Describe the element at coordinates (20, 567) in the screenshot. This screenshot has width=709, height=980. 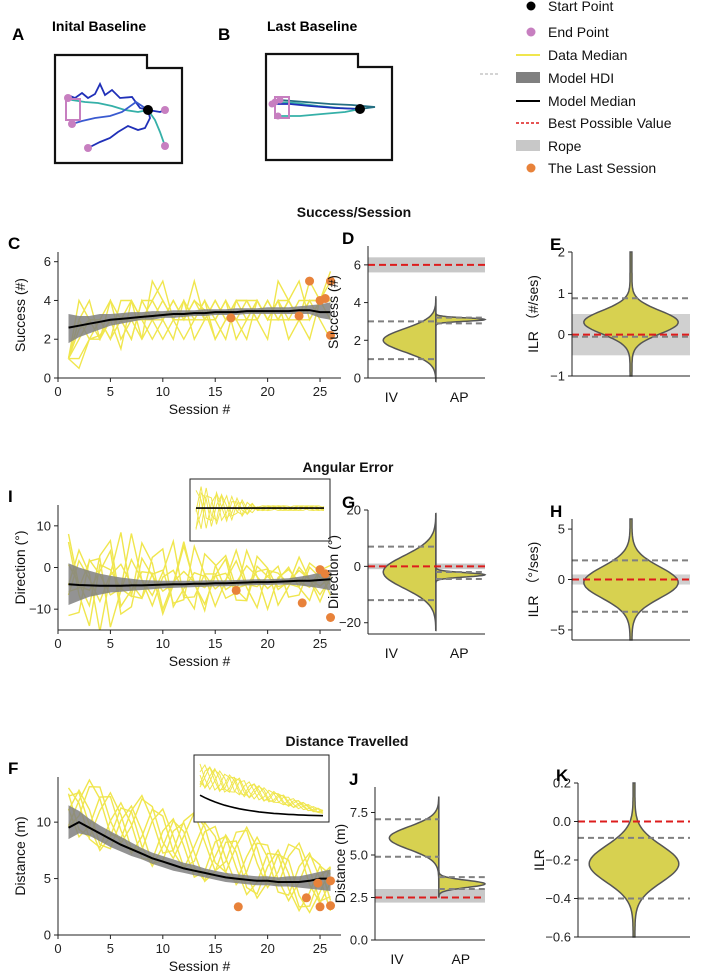
I see `panel-I-ylabel: Direction (°)` at that location.